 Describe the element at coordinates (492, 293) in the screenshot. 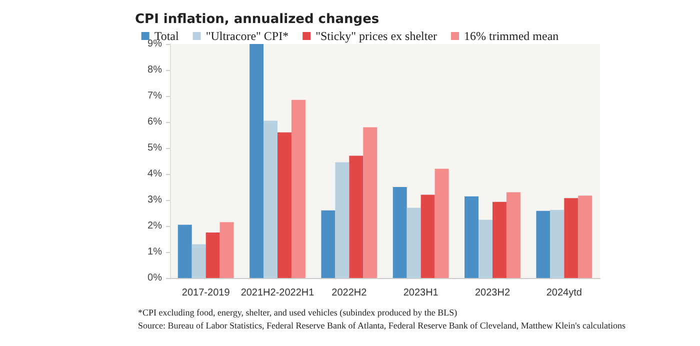

I see `x-tick-label: 2023H2` at that location.